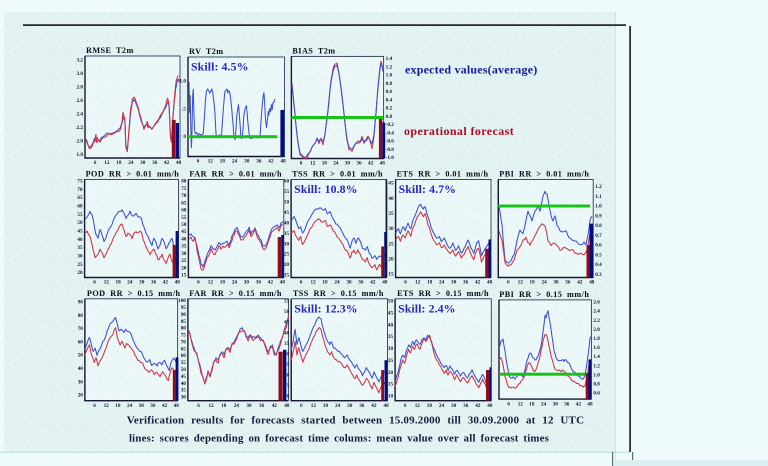 The height and width of the screenshot is (466, 768). What do you see at coordinates (80, 142) in the screenshot?
I see `svg-text: 2.0` at bounding box center [80, 142].